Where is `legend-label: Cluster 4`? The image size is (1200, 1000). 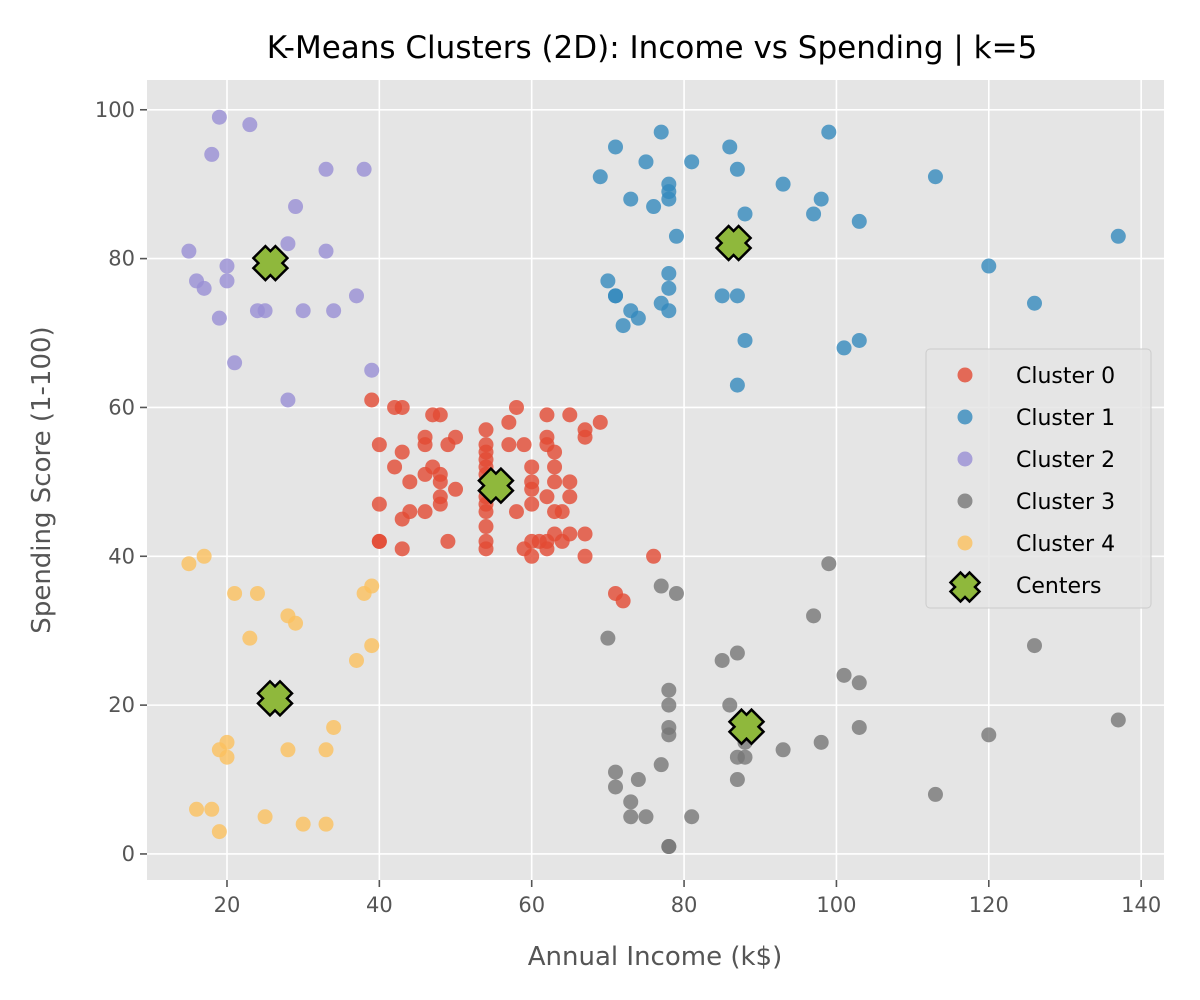 legend-label: Cluster 4 is located at coordinates (1065, 544).